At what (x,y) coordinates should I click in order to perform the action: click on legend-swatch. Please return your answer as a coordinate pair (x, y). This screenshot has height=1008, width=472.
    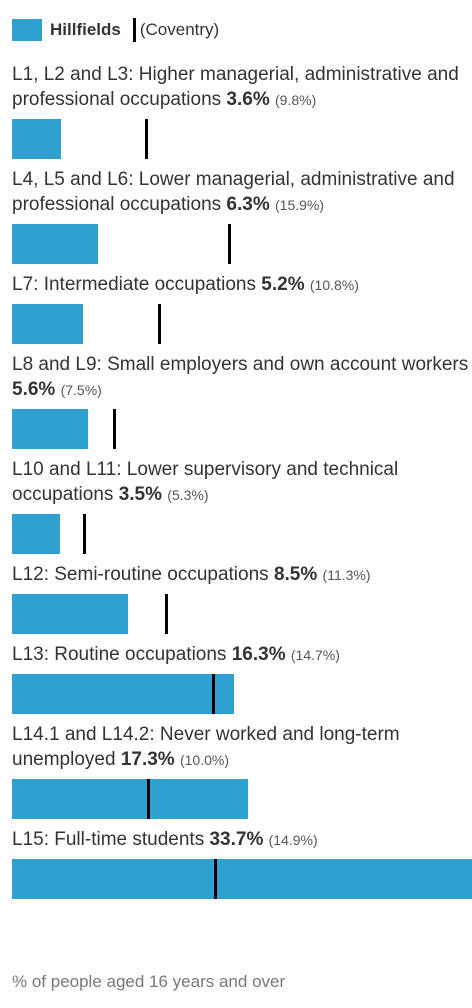
    Looking at the image, I should click on (27, 30).